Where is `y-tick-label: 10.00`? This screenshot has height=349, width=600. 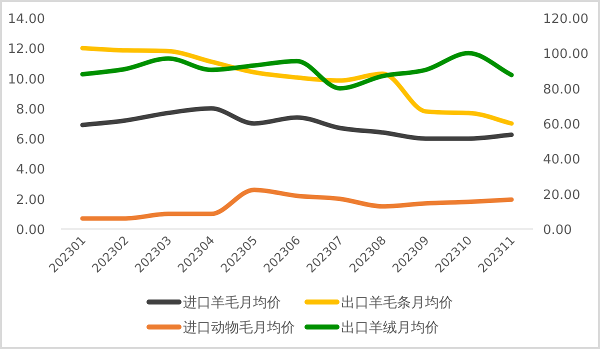
y-tick-label: 10.00 is located at coordinates (26, 80).